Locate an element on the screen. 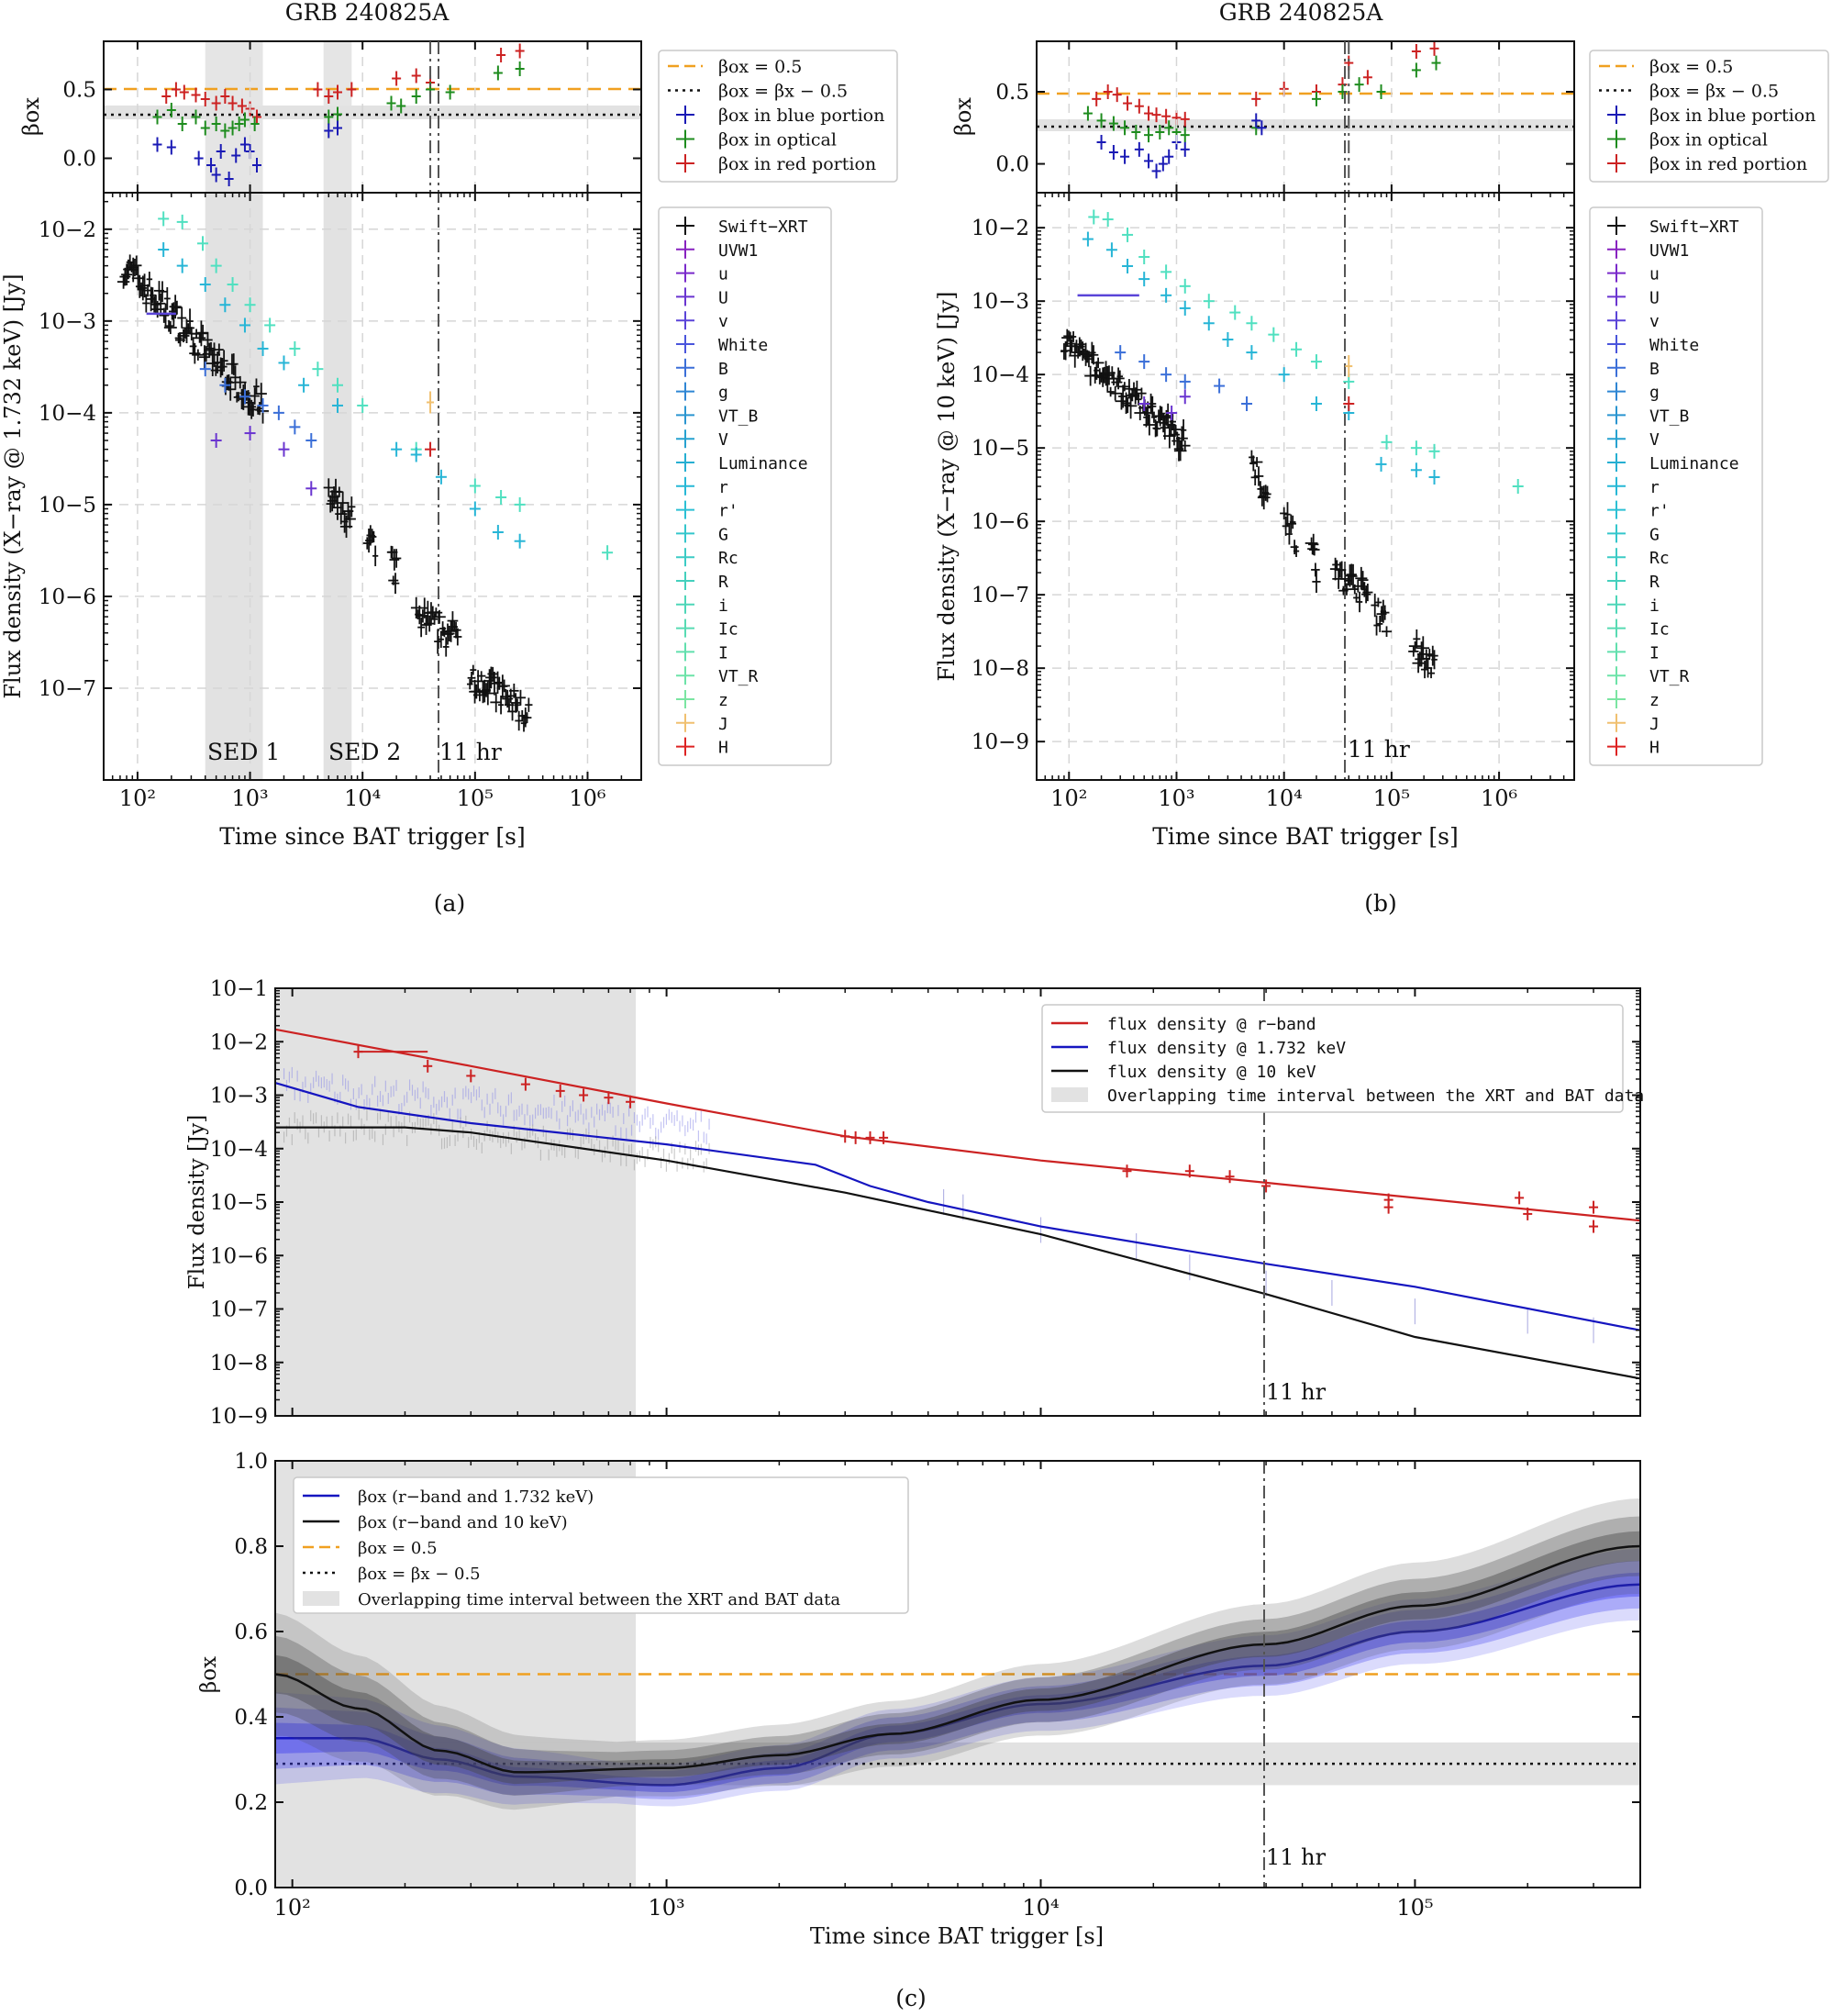 This screenshot has width=1832, height=2016. panel-b-flux-points is located at coordinates (1292, 444).